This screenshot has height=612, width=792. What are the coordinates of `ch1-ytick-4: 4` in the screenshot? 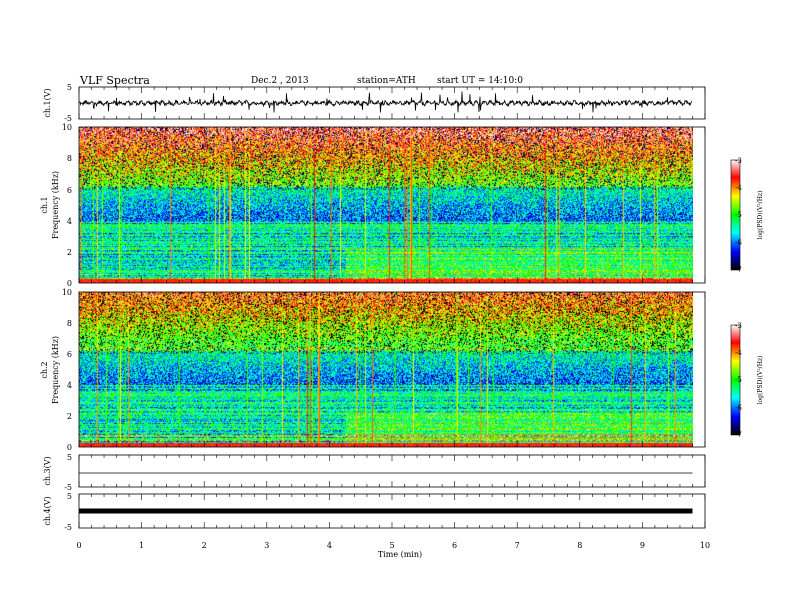 It's located at (69, 221).